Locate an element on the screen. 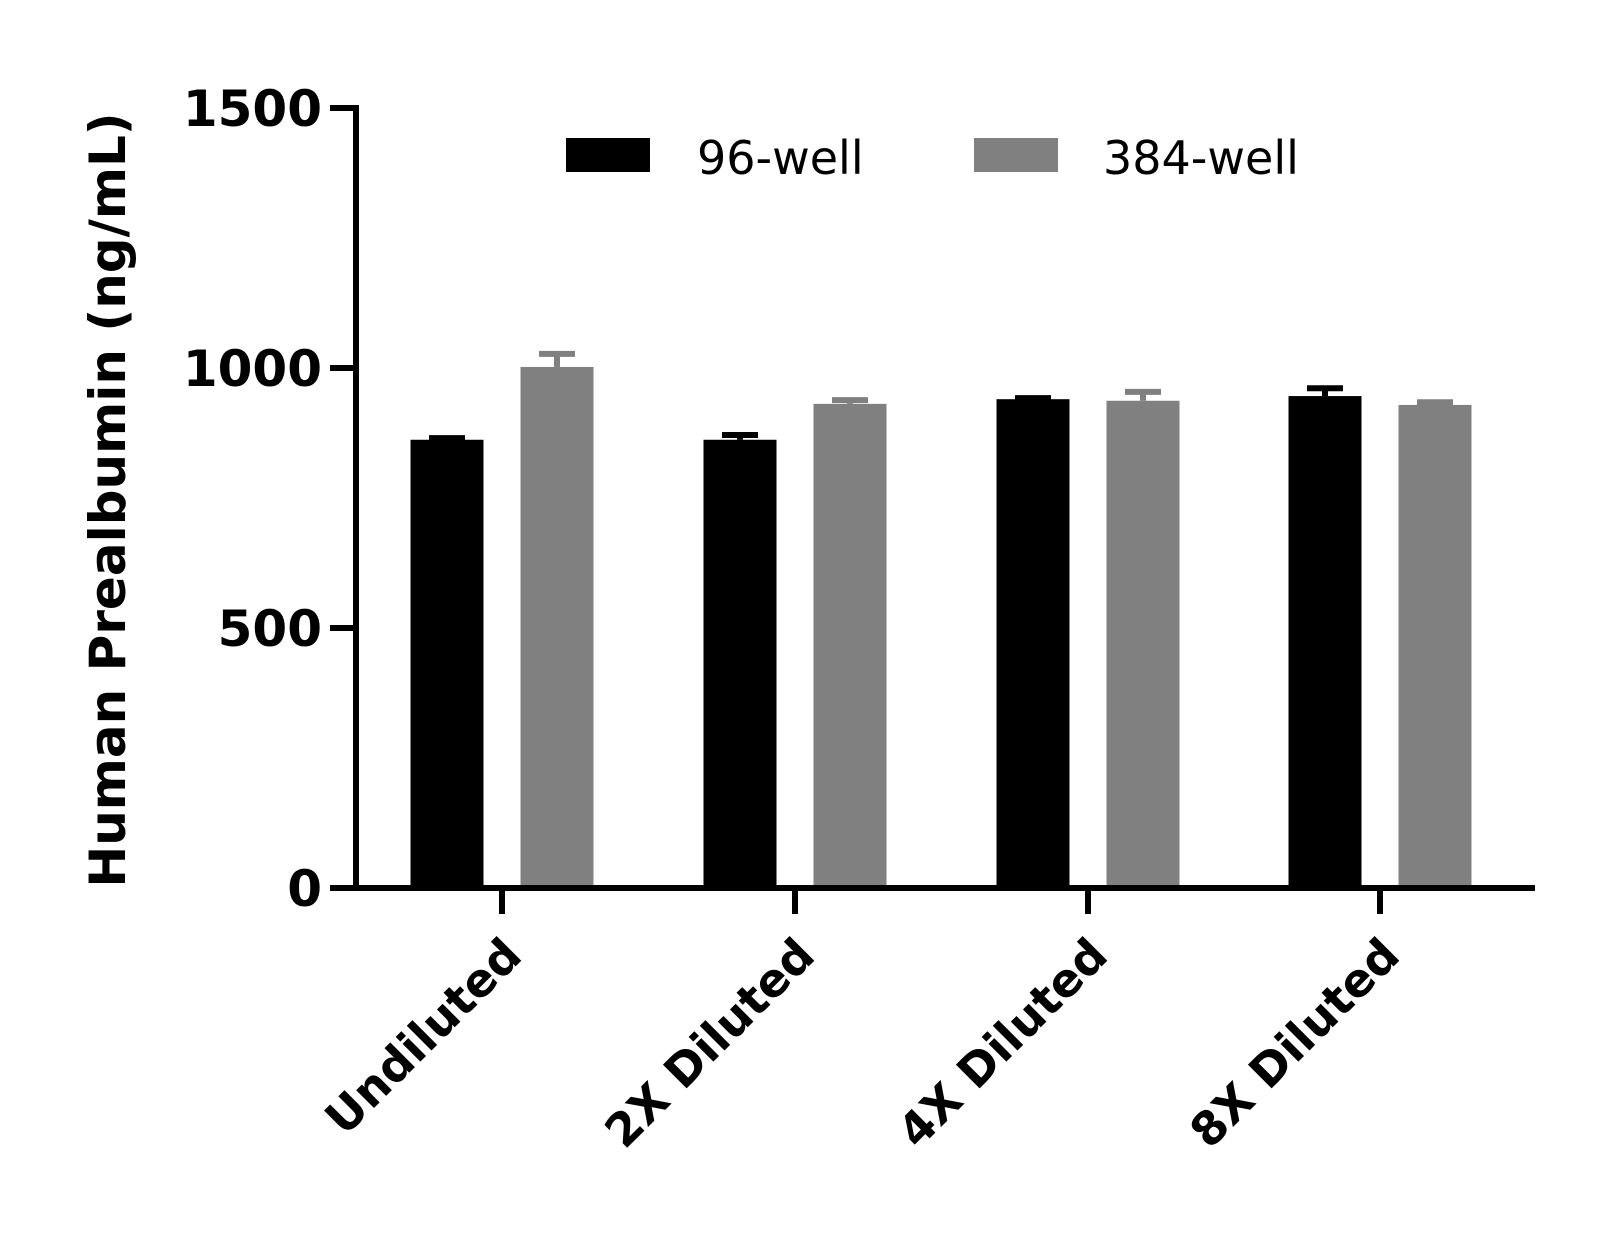 The width and height of the screenshot is (1600, 1252). x-tick-label: 8X Diluted is located at coordinates (1294, 1043).